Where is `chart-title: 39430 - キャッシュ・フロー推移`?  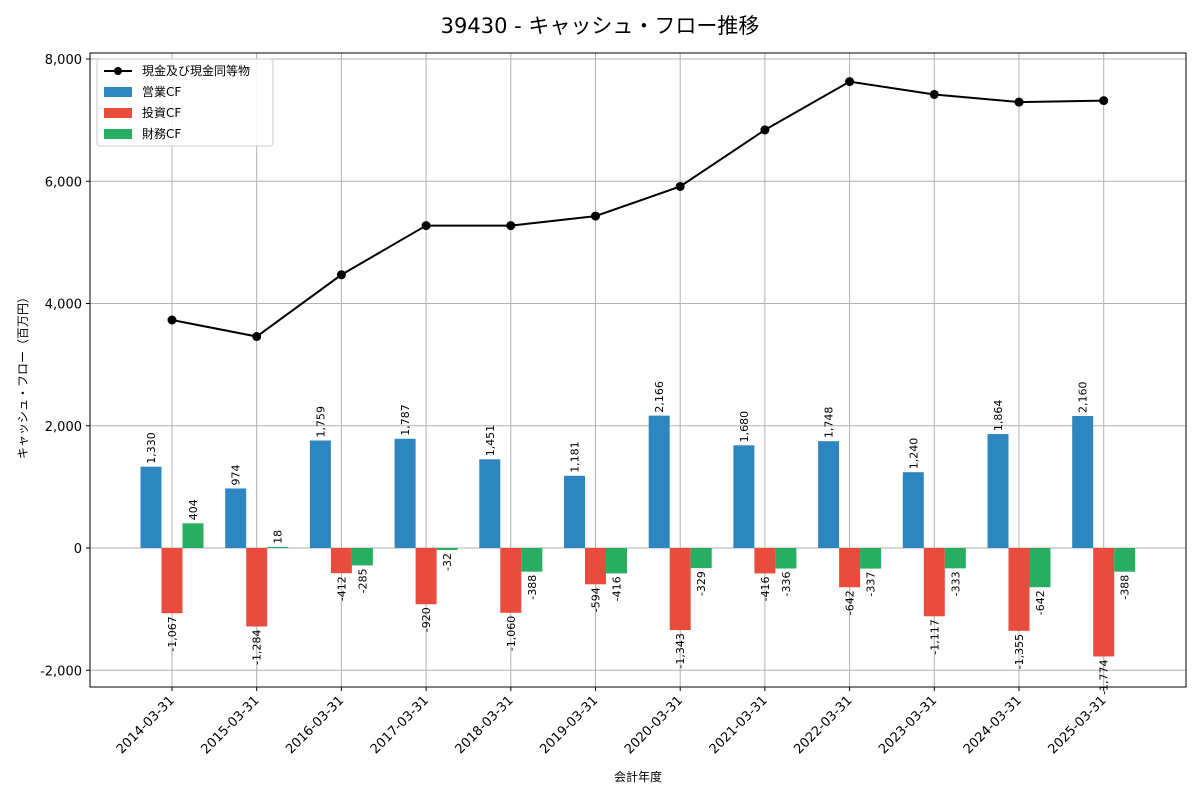 chart-title: 39430 - キャッシュ・フロー推移 is located at coordinates (600, 26).